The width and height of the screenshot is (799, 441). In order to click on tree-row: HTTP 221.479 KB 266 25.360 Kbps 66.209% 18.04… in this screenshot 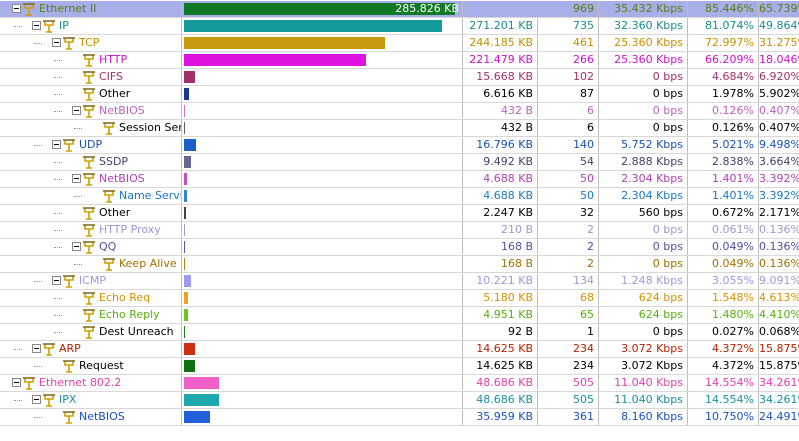, I will do `click(399, 60)`.